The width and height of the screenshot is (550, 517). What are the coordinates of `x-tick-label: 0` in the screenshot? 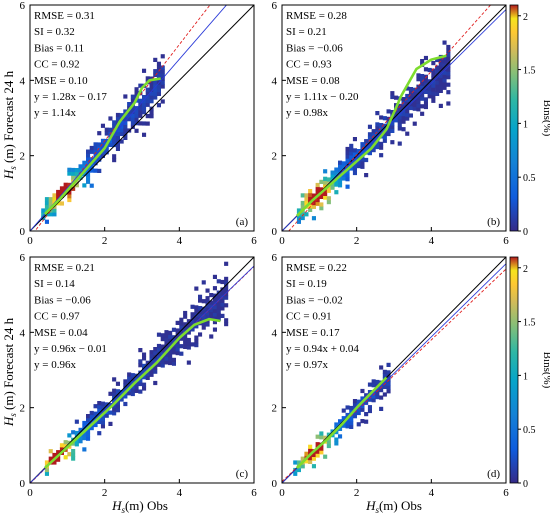 It's located at (282, 493).